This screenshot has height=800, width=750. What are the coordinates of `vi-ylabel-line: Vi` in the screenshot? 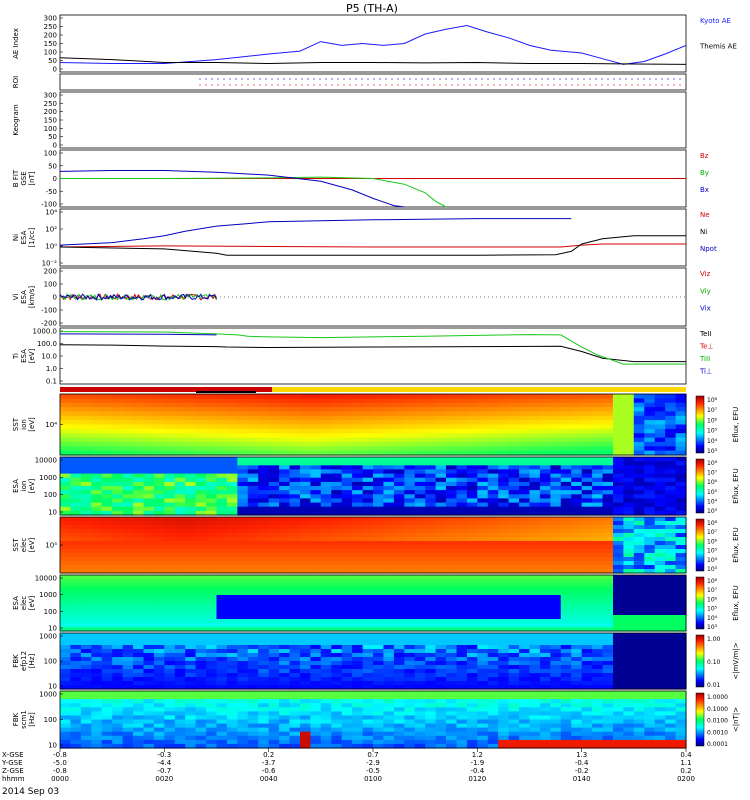 It's located at (16, 297).